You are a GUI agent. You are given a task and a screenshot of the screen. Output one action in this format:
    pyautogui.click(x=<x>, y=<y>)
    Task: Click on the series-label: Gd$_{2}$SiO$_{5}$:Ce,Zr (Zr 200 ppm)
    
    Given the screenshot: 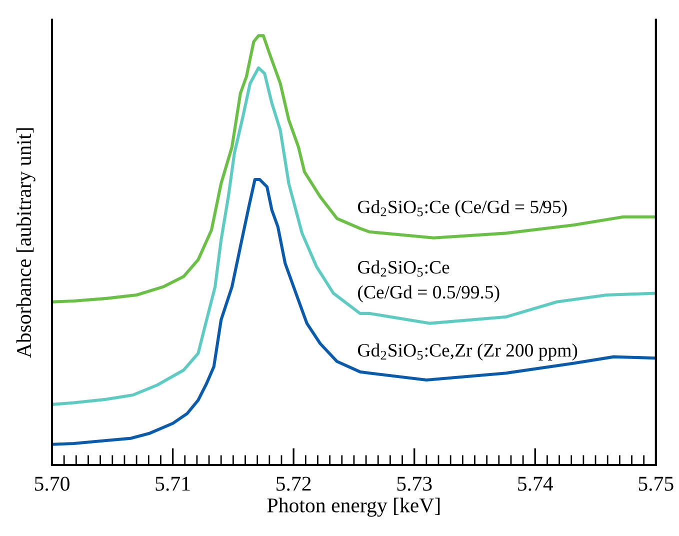 What is the action you would take?
    pyautogui.click(x=468, y=351)
    